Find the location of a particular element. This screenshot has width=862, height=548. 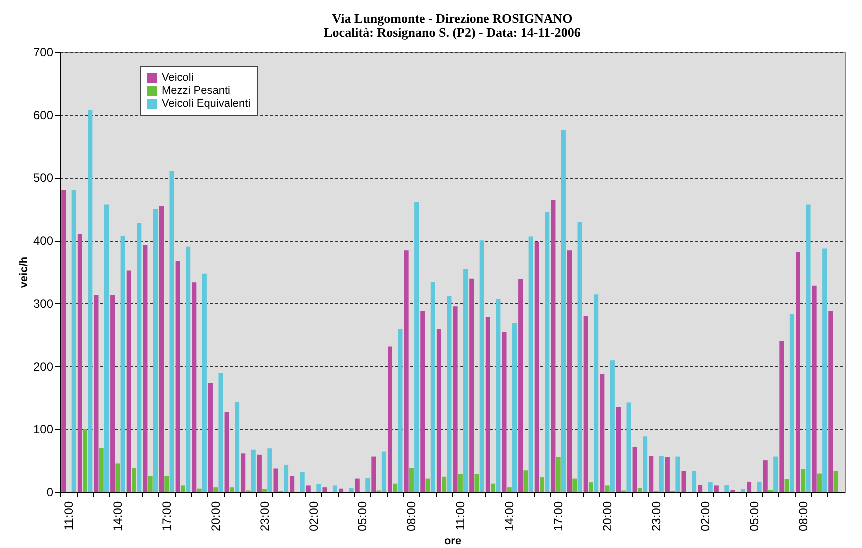

y-tick-label: 200 is located at coordinates (43, 367).